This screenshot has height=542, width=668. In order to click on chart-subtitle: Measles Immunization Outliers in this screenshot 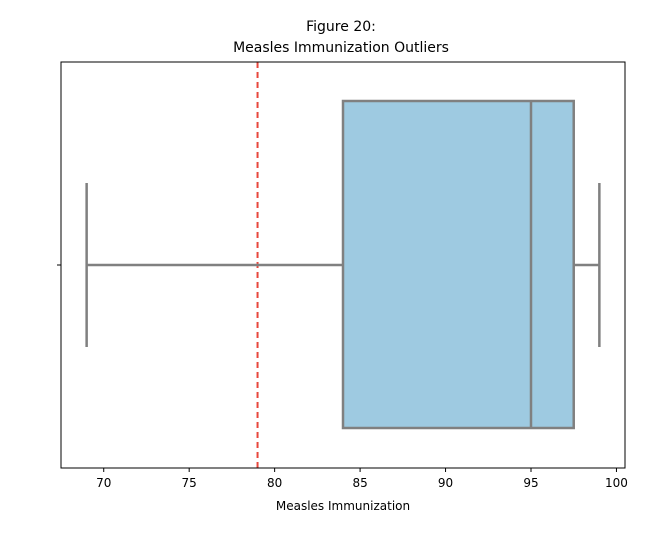, I will do `click(341, 48)`.